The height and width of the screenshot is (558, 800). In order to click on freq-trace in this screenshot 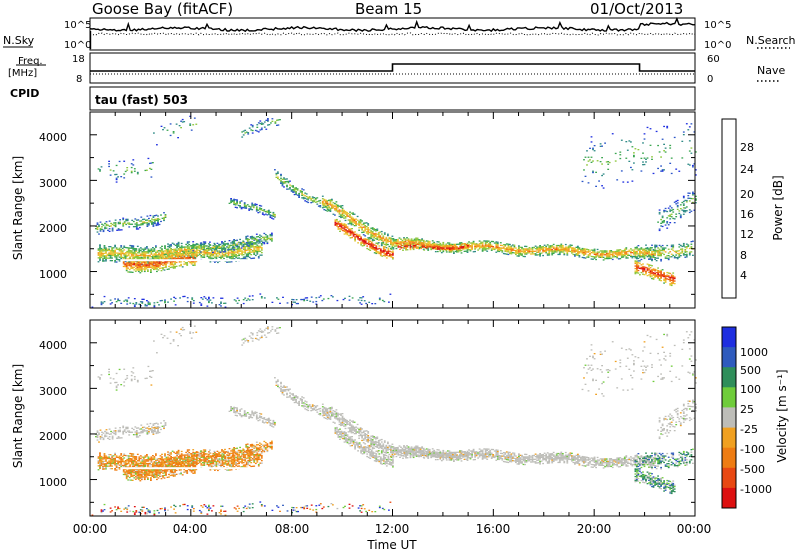, I will do `click(392, 67)`.